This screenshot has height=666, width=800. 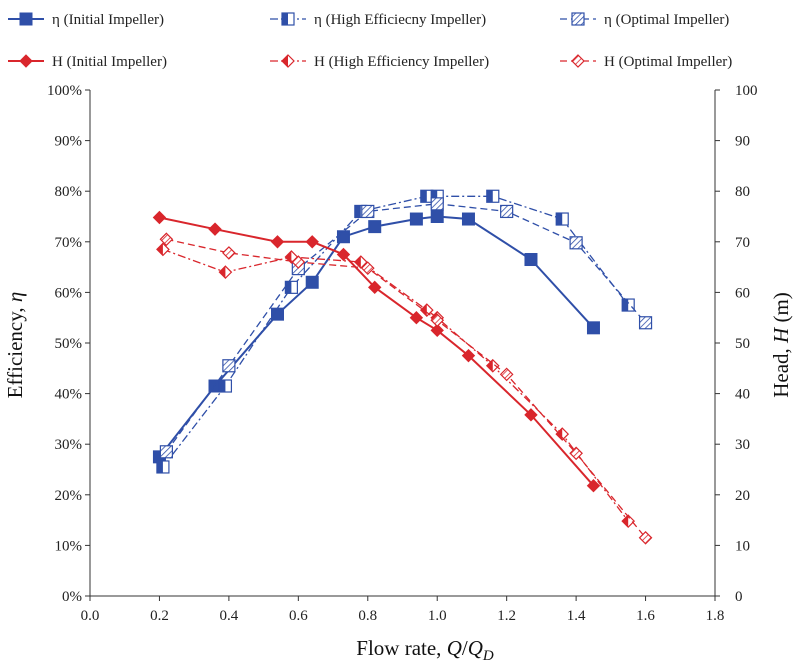 What do you see at coordinates (742, 293) in the screenshot?
I see `y-right-tick-label: 60` at bounding box center [742, 293].